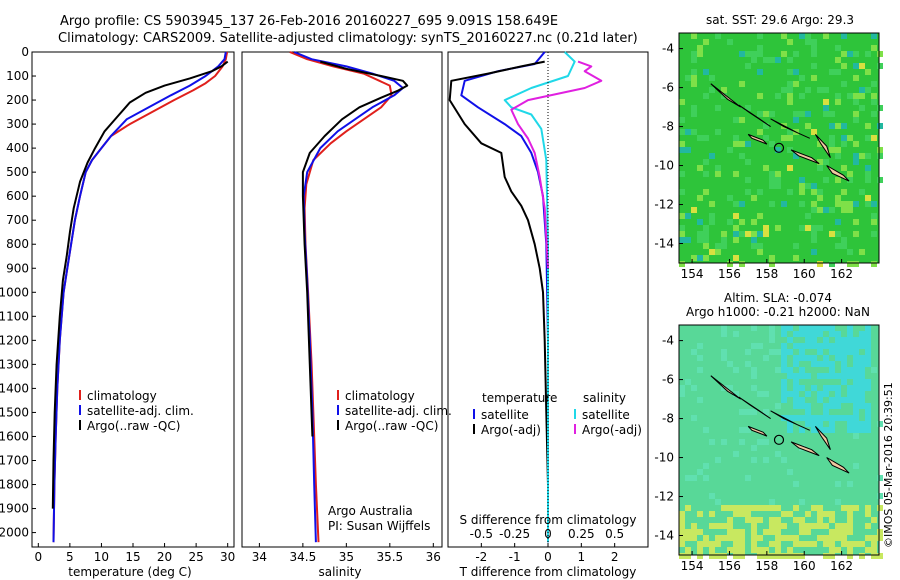 The height and width of the screenshot is (580, 900). What do you see at coordinates (604, 398) in the screenshot?
I see `legend-header-salinity: salinity` at bounding box center [604, 398].